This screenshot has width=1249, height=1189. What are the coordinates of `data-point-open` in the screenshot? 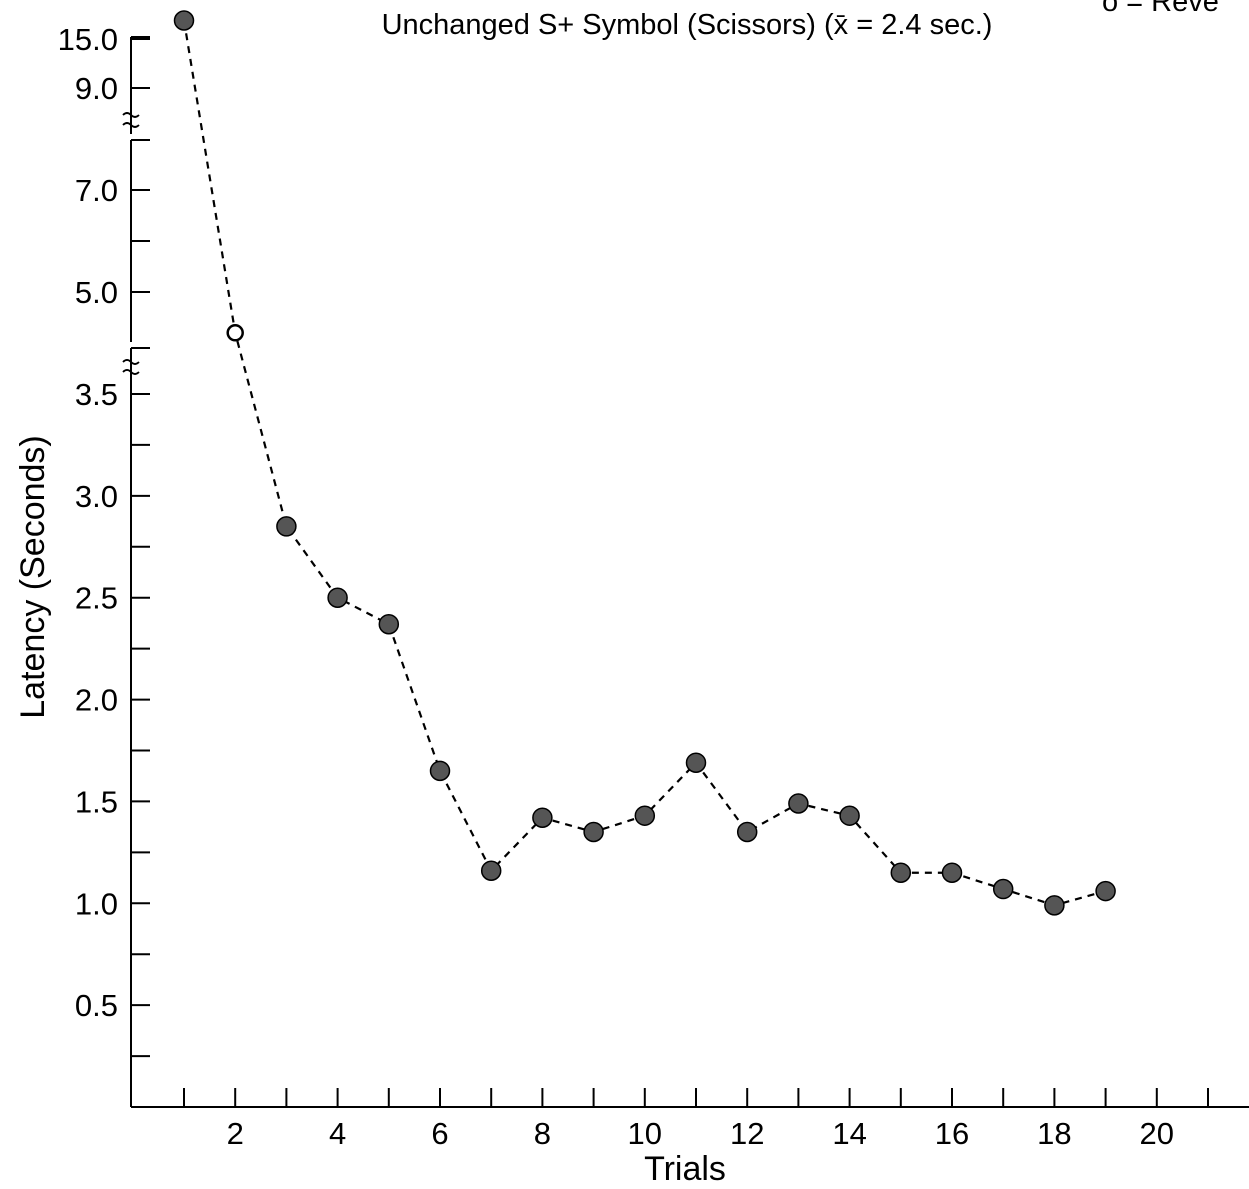 It's located at (235, 333).